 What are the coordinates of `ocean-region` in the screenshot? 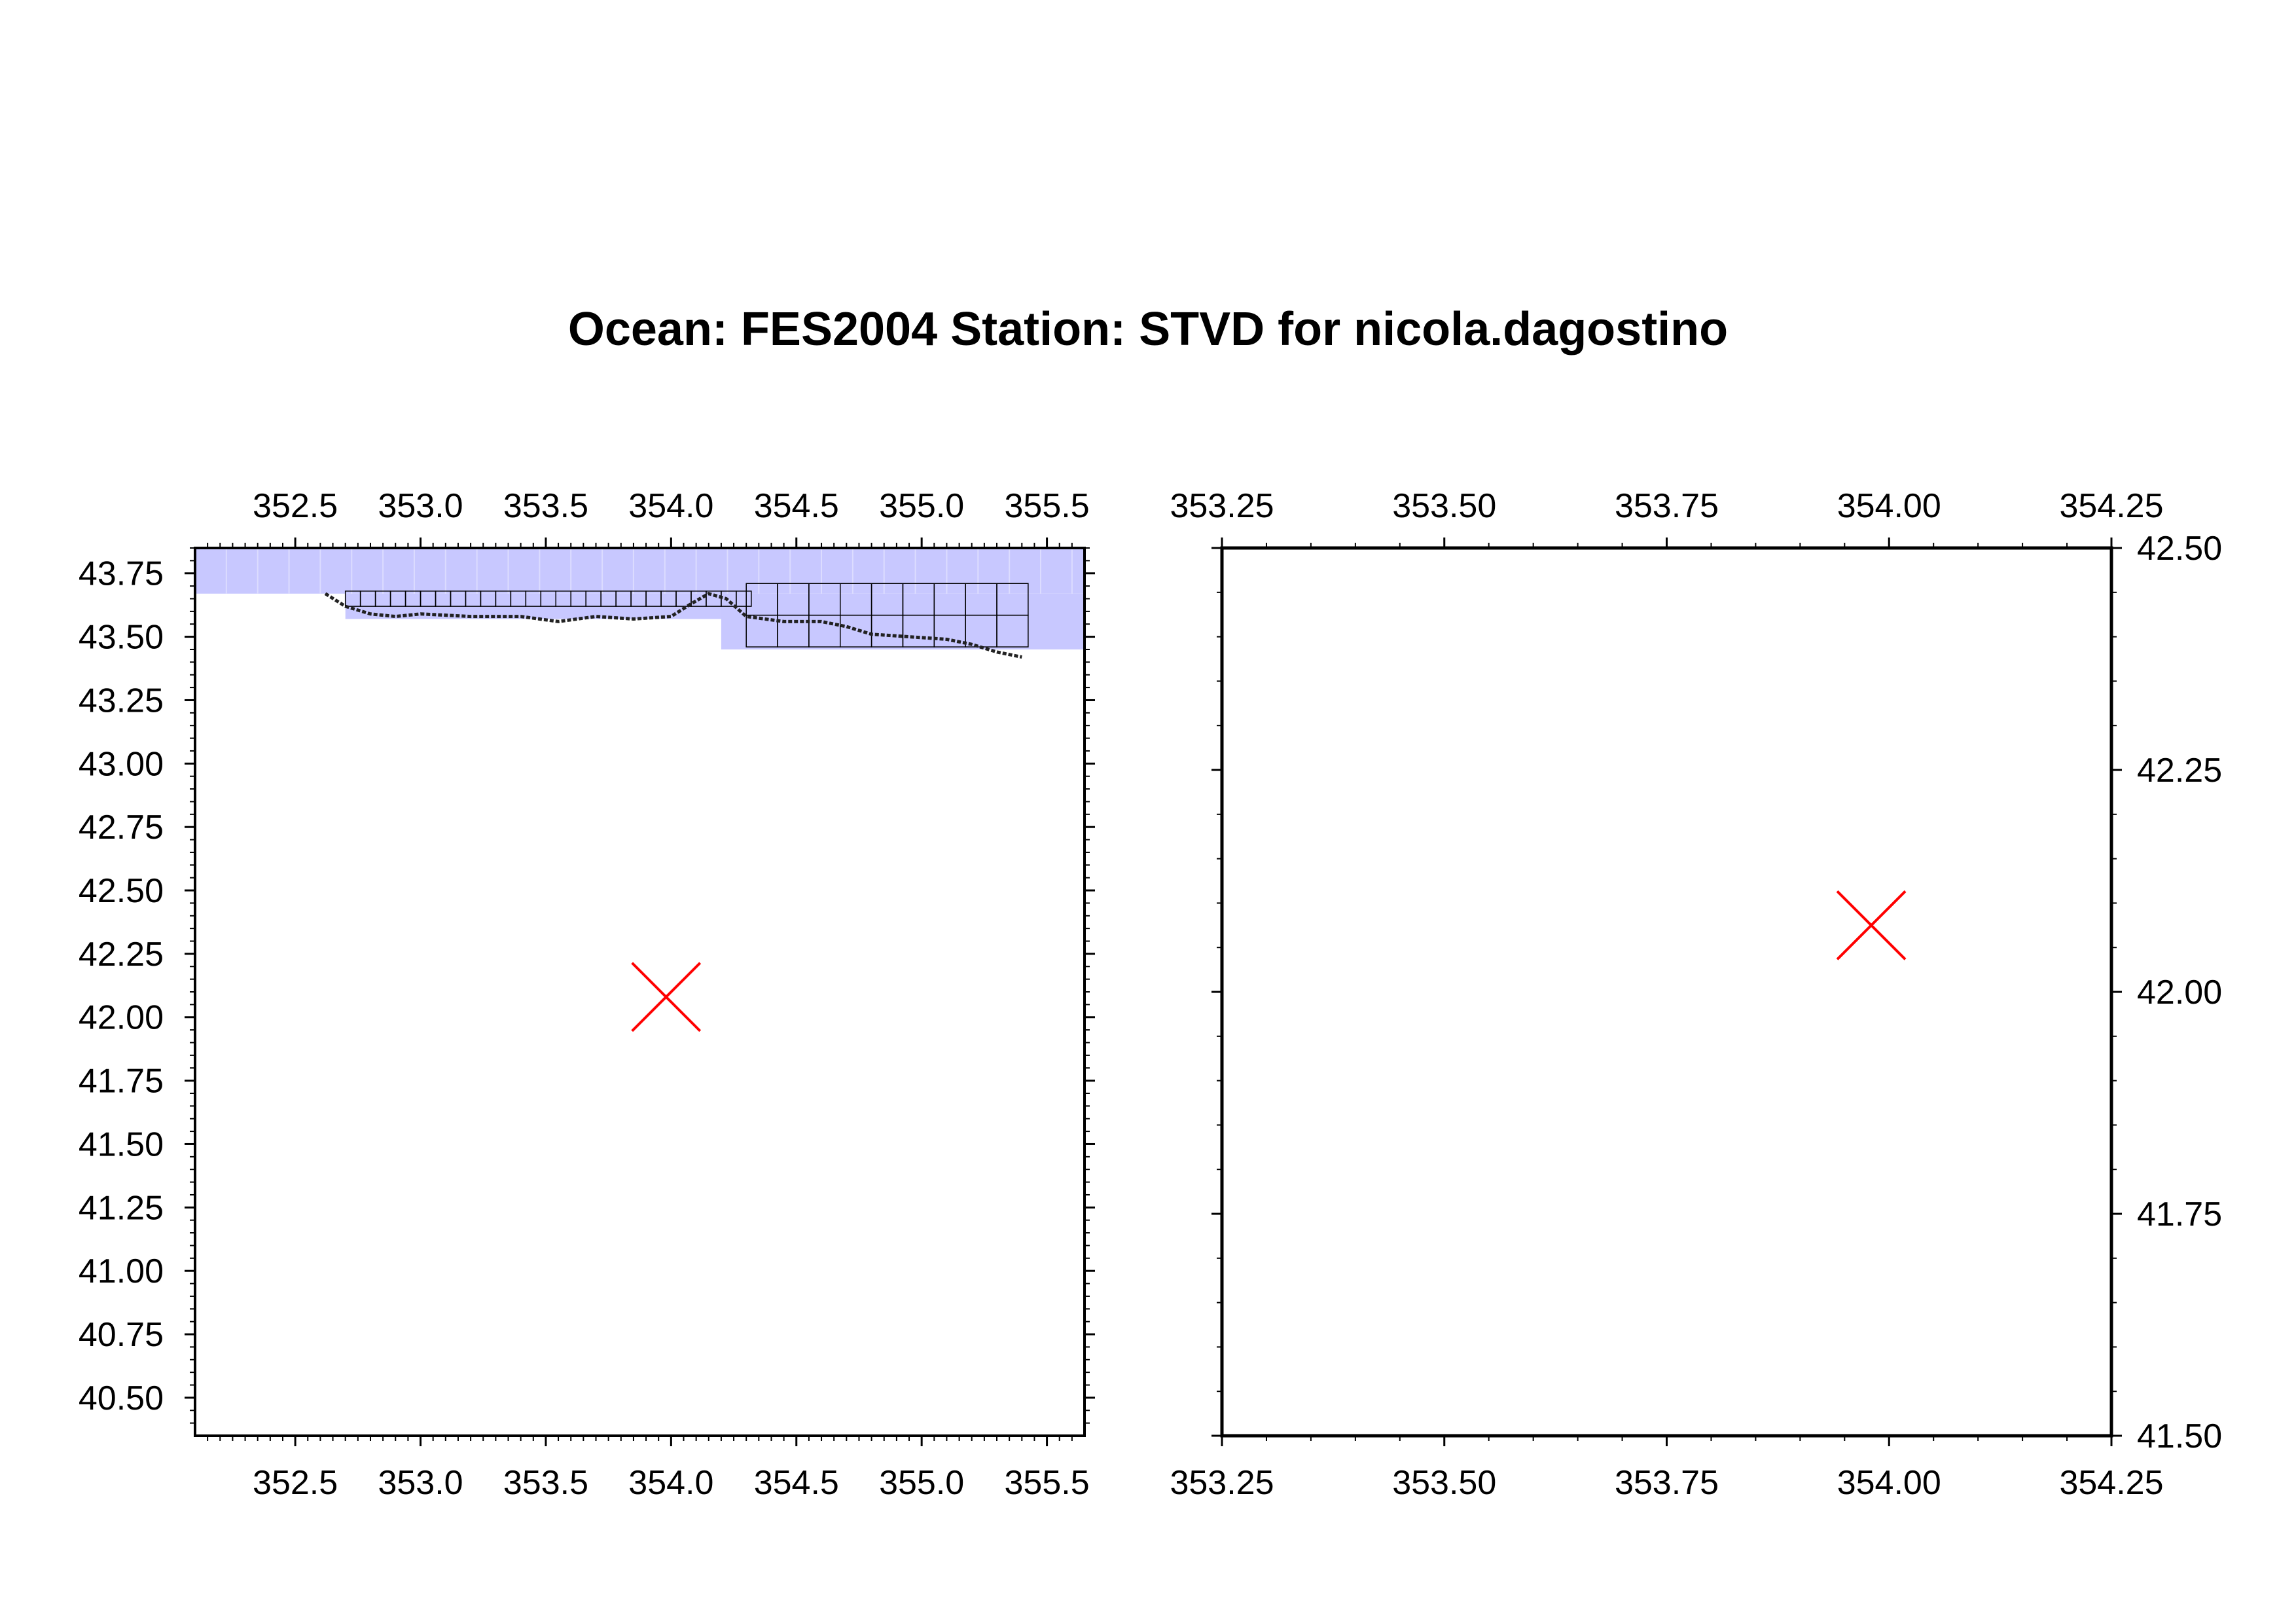 It's located at (640, 571).